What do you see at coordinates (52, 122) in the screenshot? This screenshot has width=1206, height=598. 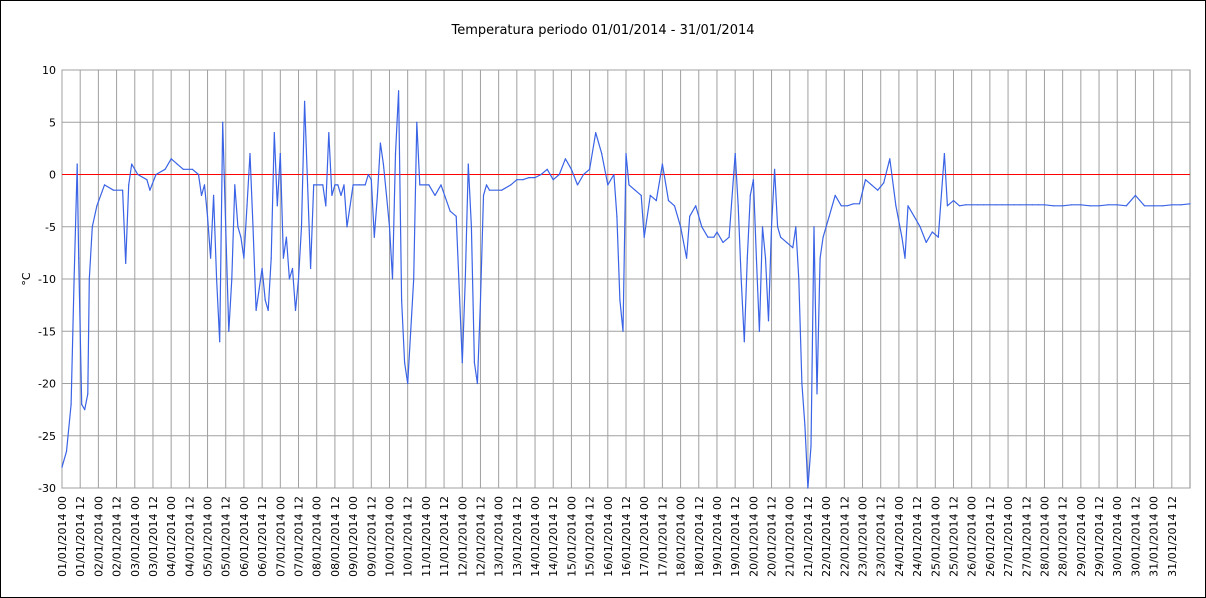 I see `y-tick-label: 5` at bounding box center [52, 122].